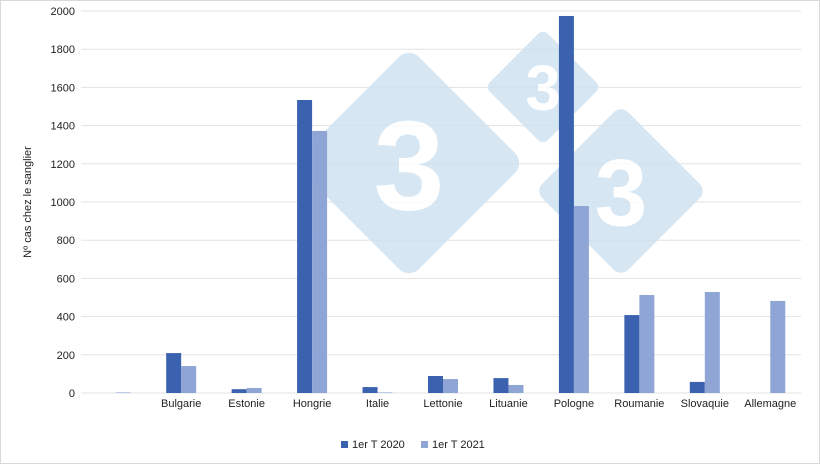 This screenshot has height=468, width=820. I want to click on y-tick-labels: 0 200 400 600 800 1000 1200 1400 1600 1800 2000, so click(63, 203).